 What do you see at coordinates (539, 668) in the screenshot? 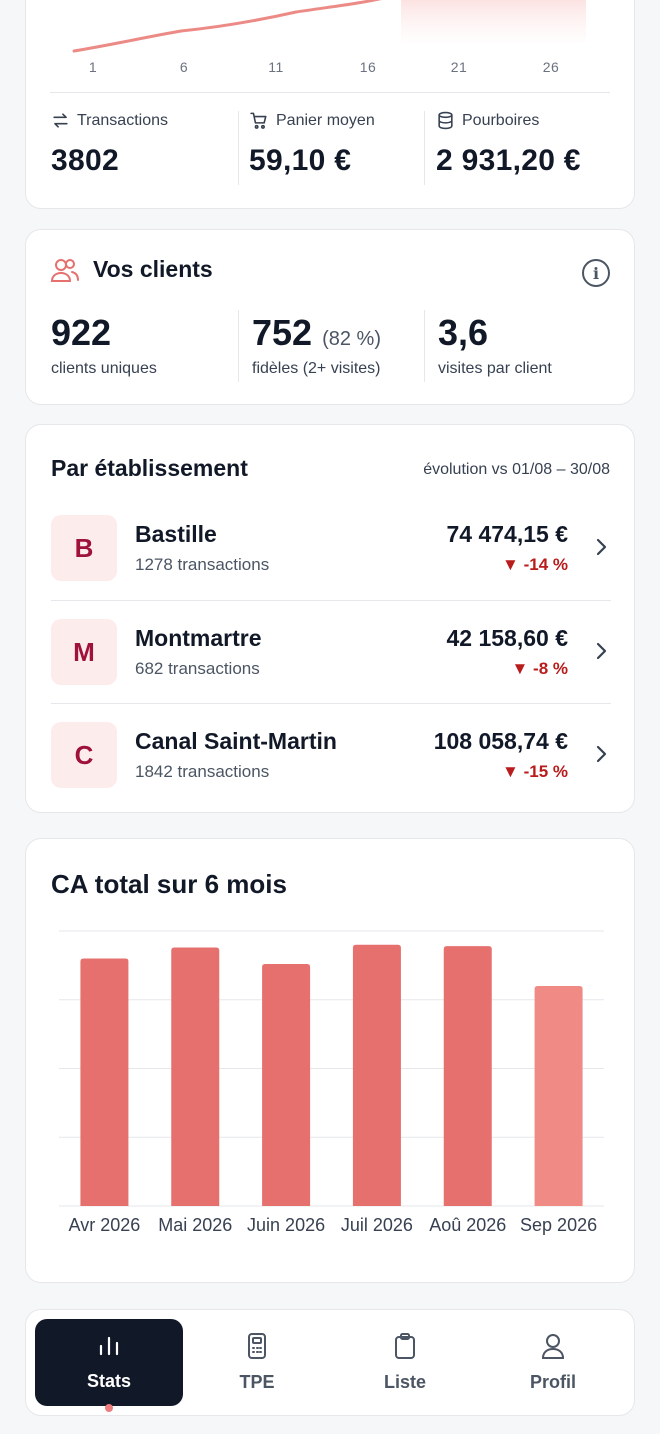
I see `delta-badge: ▼ -8 %` at bounding box center [539, 668].